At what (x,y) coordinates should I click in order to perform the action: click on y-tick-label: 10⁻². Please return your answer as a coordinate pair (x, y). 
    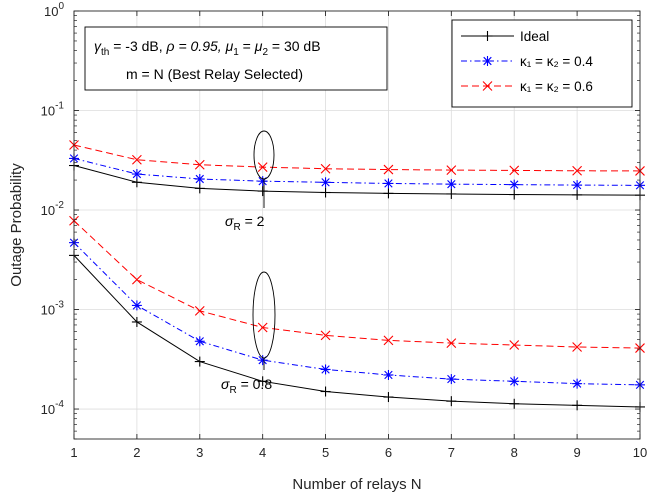
    Looking at the image, I should click on (53, 209).